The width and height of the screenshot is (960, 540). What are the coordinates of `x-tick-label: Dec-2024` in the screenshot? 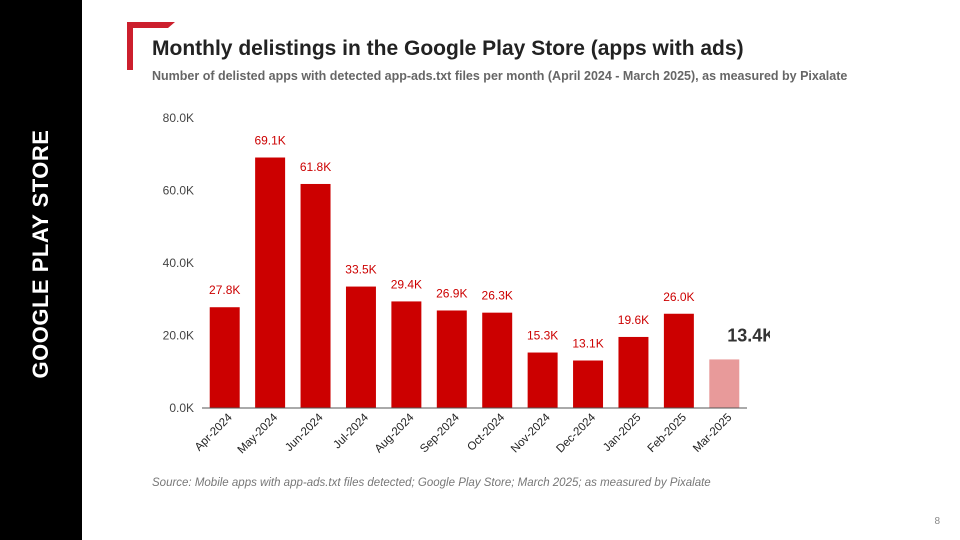 It's located at (576, 433).